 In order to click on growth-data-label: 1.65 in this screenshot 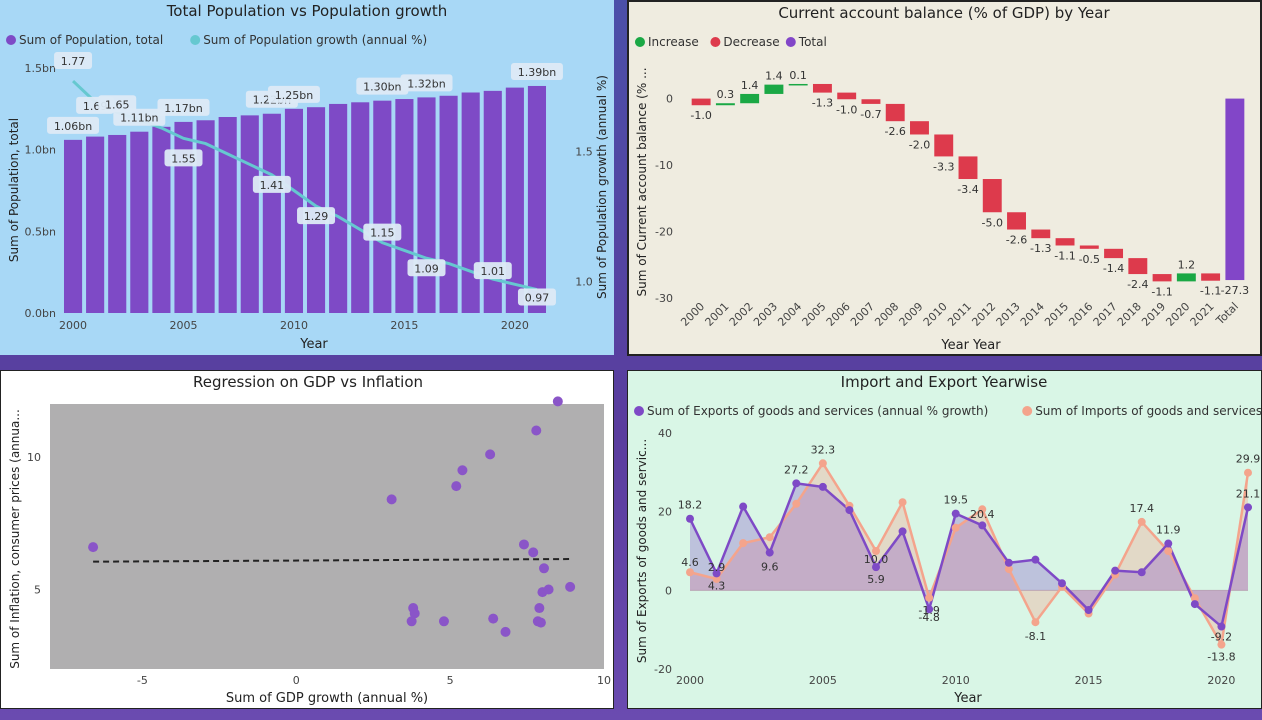, I will do `click(117, 104)`.